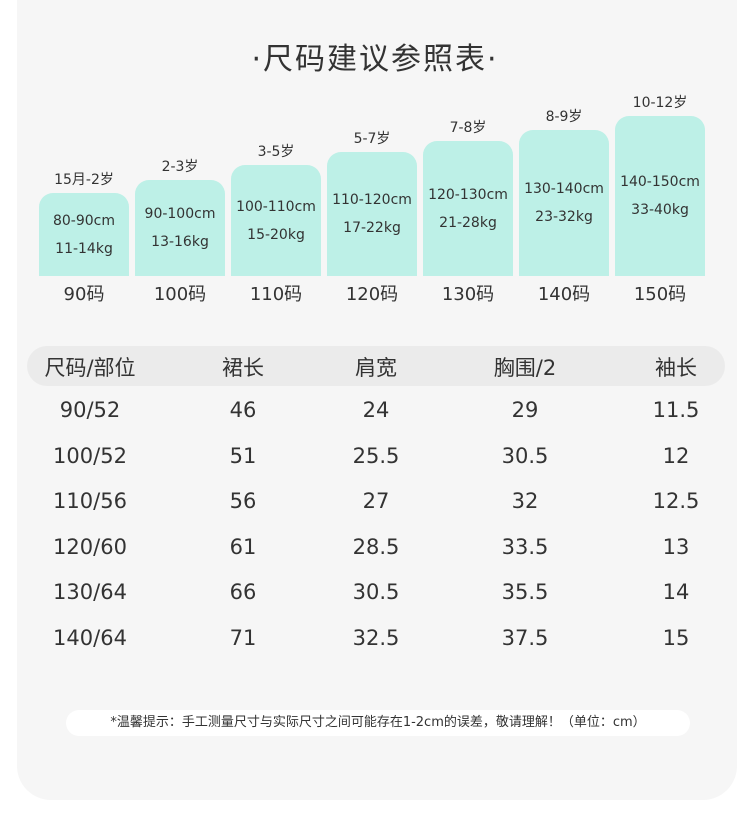 Image resolution: width=750 pixels, height=832 pixels. I want to click on table-cell: 12, so click(676, 455).